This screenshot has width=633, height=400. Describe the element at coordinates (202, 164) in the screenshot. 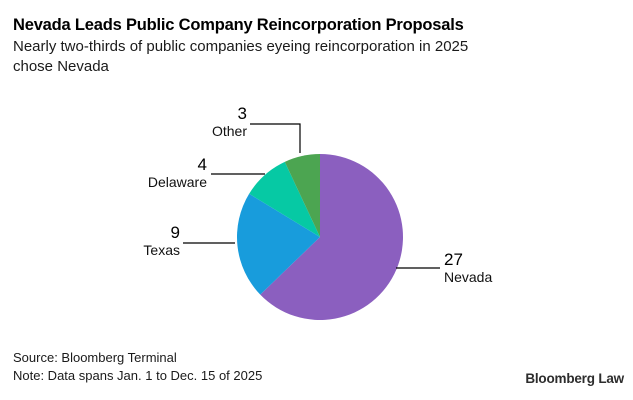

I see `label-delaware-value: 4` at that location.